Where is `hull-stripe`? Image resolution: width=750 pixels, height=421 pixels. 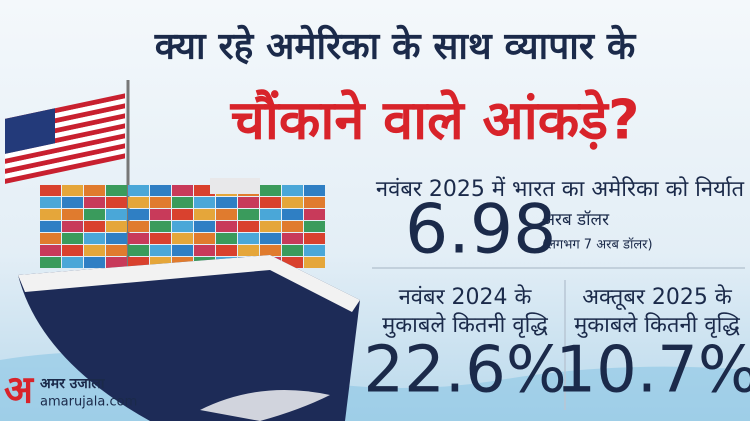
hull-stripe is located at coordinates (189, 283).